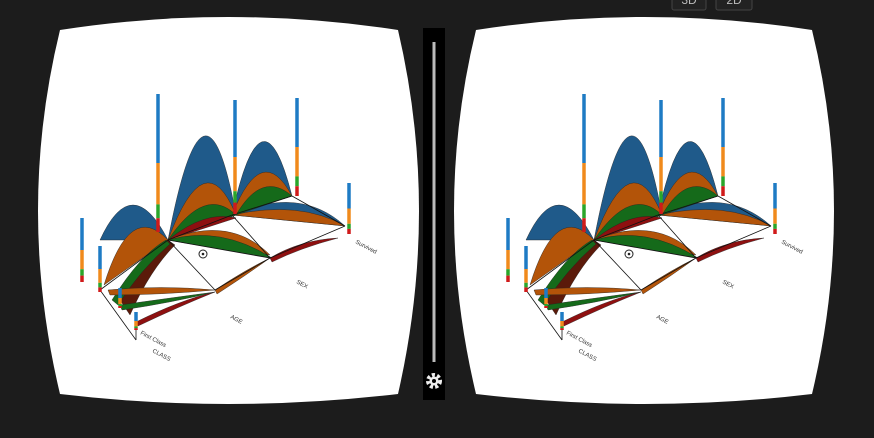 This screenshot has width=874, height=438. I want to click on gear, so click(434, 381).